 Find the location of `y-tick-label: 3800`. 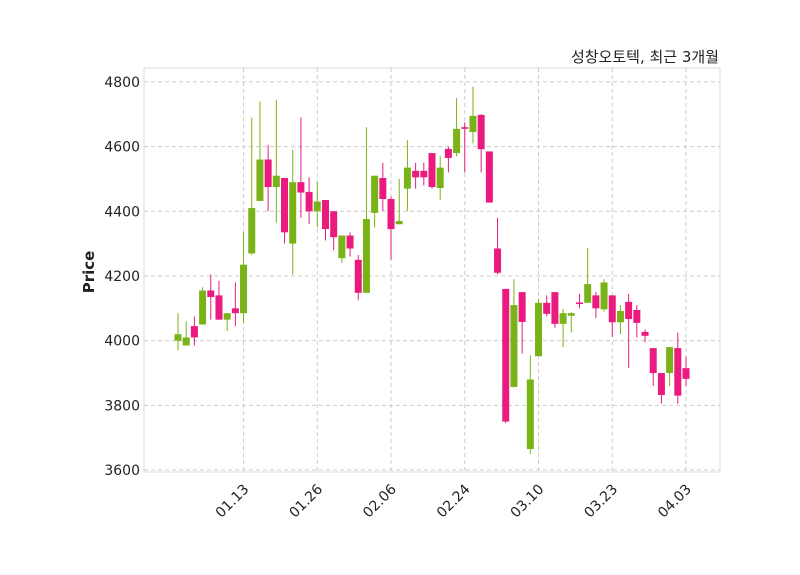

y-tick-label: 3800 is located at coordinates (122, 406).